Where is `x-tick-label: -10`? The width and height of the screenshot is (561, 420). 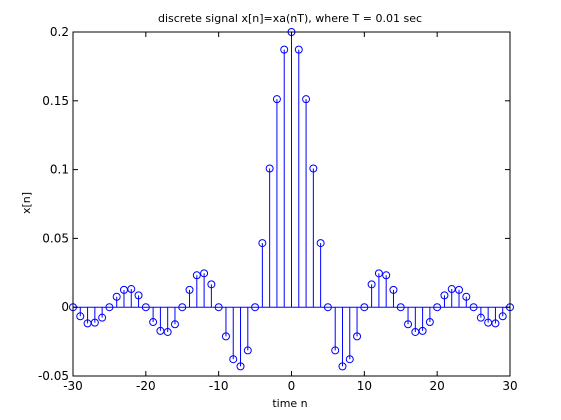
x-tick-label: -10 is located at coordinates (219, 386).